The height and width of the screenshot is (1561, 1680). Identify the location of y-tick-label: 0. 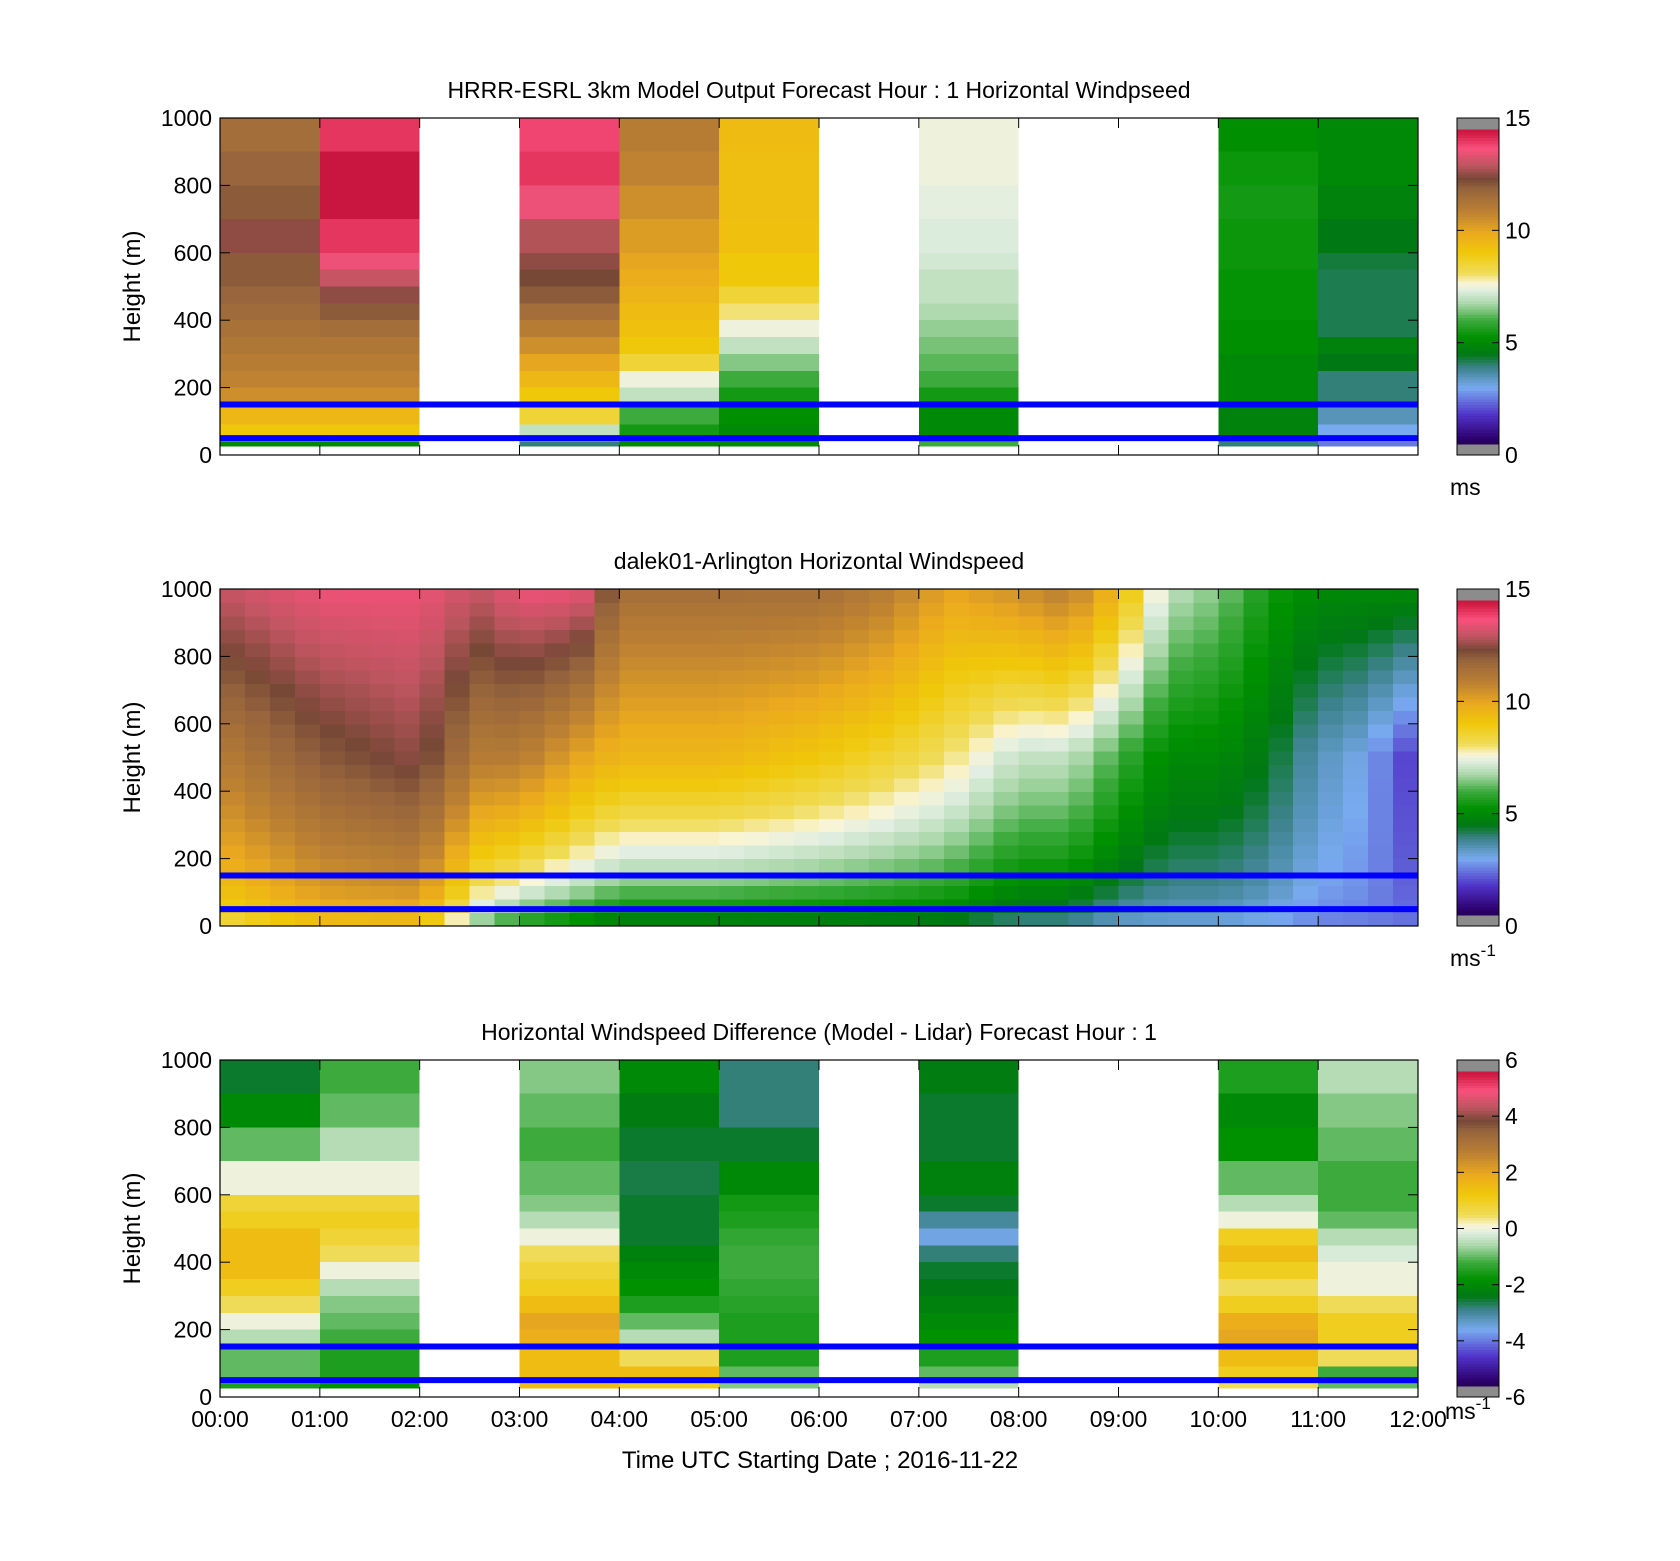
(205, 455).